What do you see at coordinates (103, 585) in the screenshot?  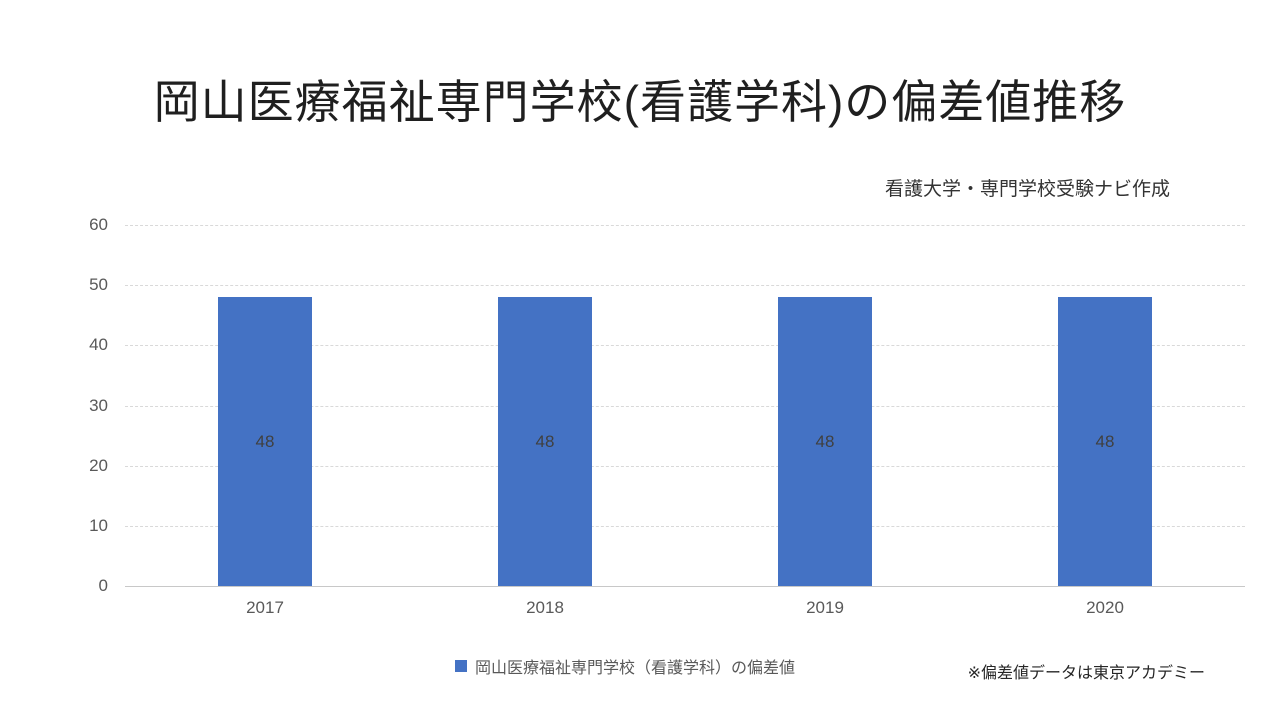 I see `y-tick-label: 0` at bounding box center [103, 585].